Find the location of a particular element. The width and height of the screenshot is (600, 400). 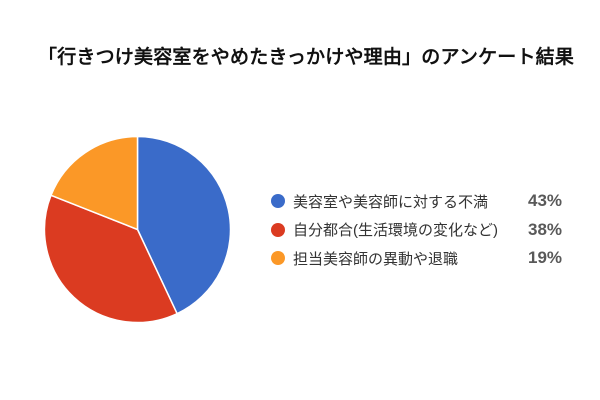

legend-label: 担当美容師の異動や退職 is located at coordinates (376, 259).